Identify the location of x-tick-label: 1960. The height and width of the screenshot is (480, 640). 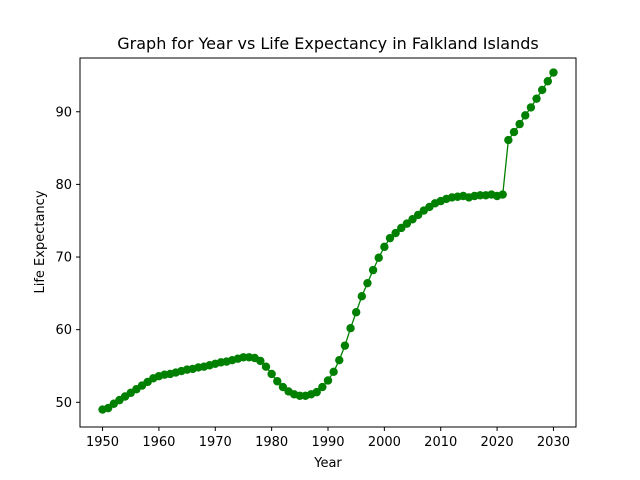
(158, 442).